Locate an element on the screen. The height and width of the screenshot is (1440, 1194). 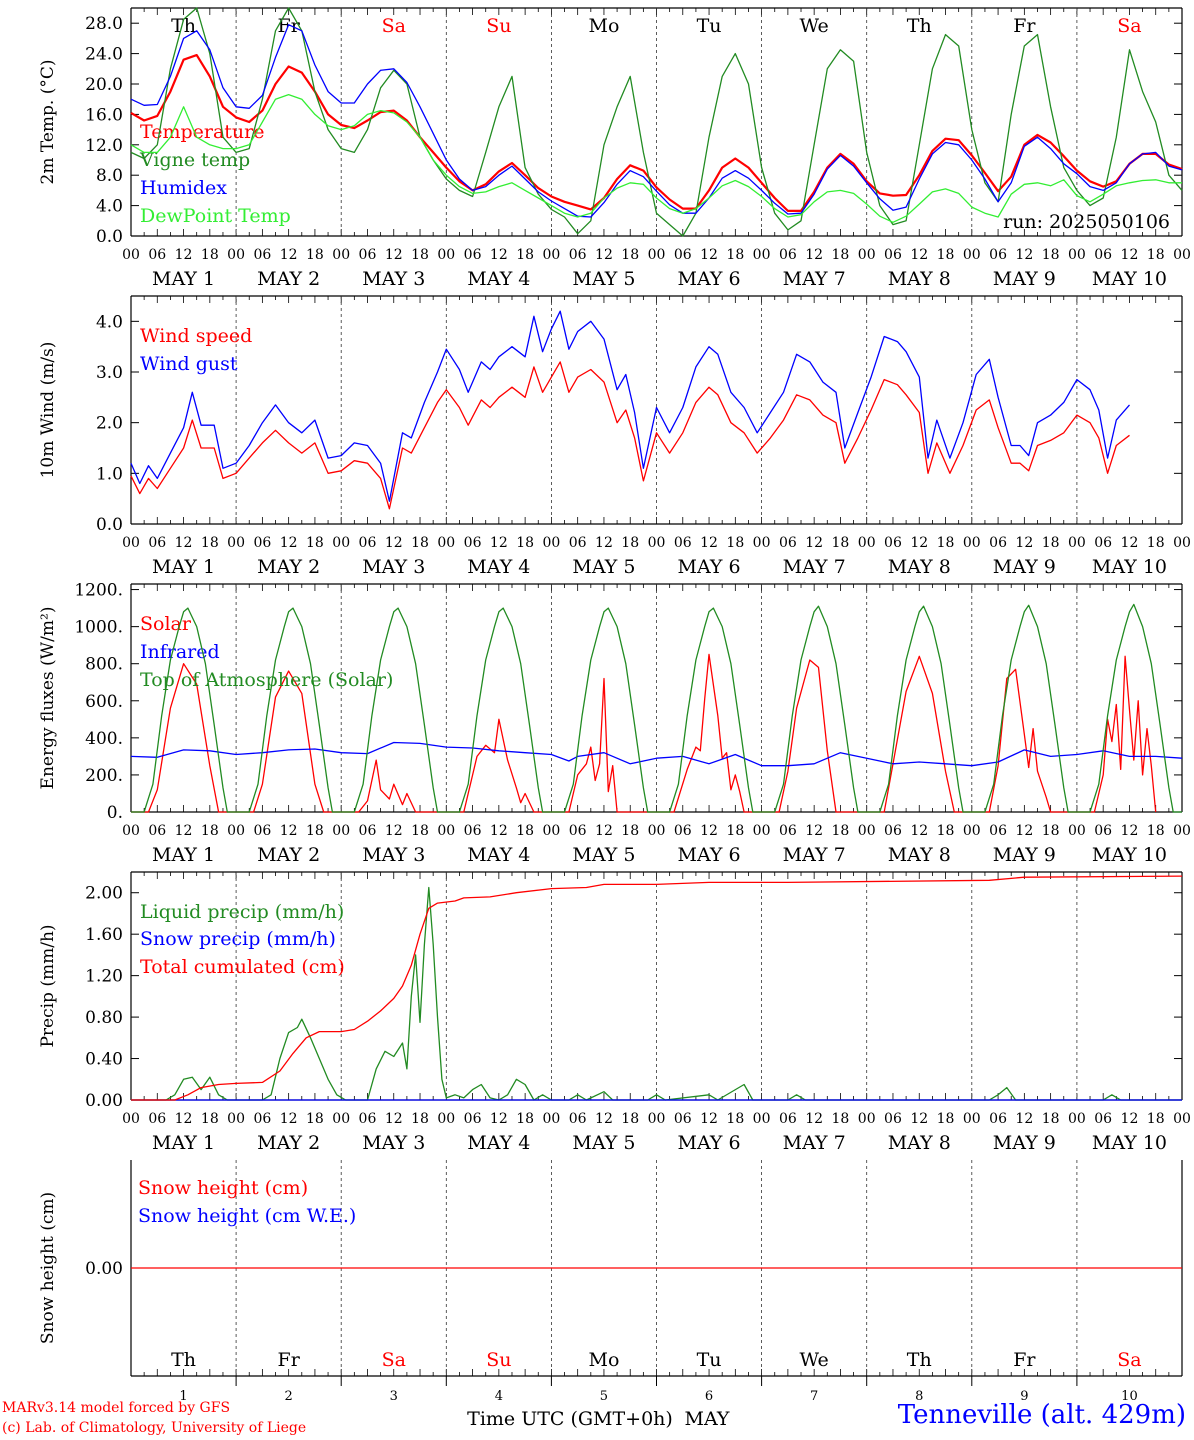
legend-entry: Humidex is located at coordinates (183, 188).